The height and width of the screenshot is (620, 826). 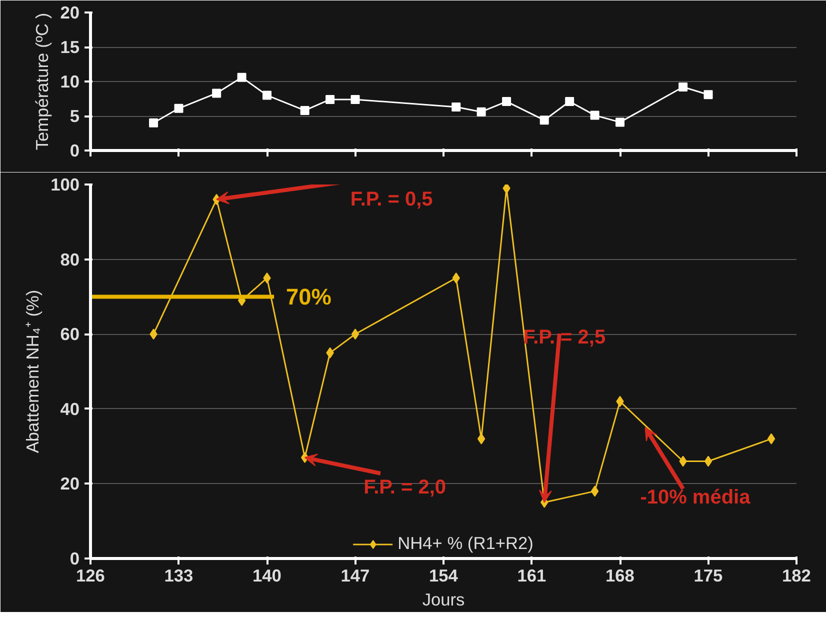 I want to click on y-tick-label: 40, so click(x=70, y=408).